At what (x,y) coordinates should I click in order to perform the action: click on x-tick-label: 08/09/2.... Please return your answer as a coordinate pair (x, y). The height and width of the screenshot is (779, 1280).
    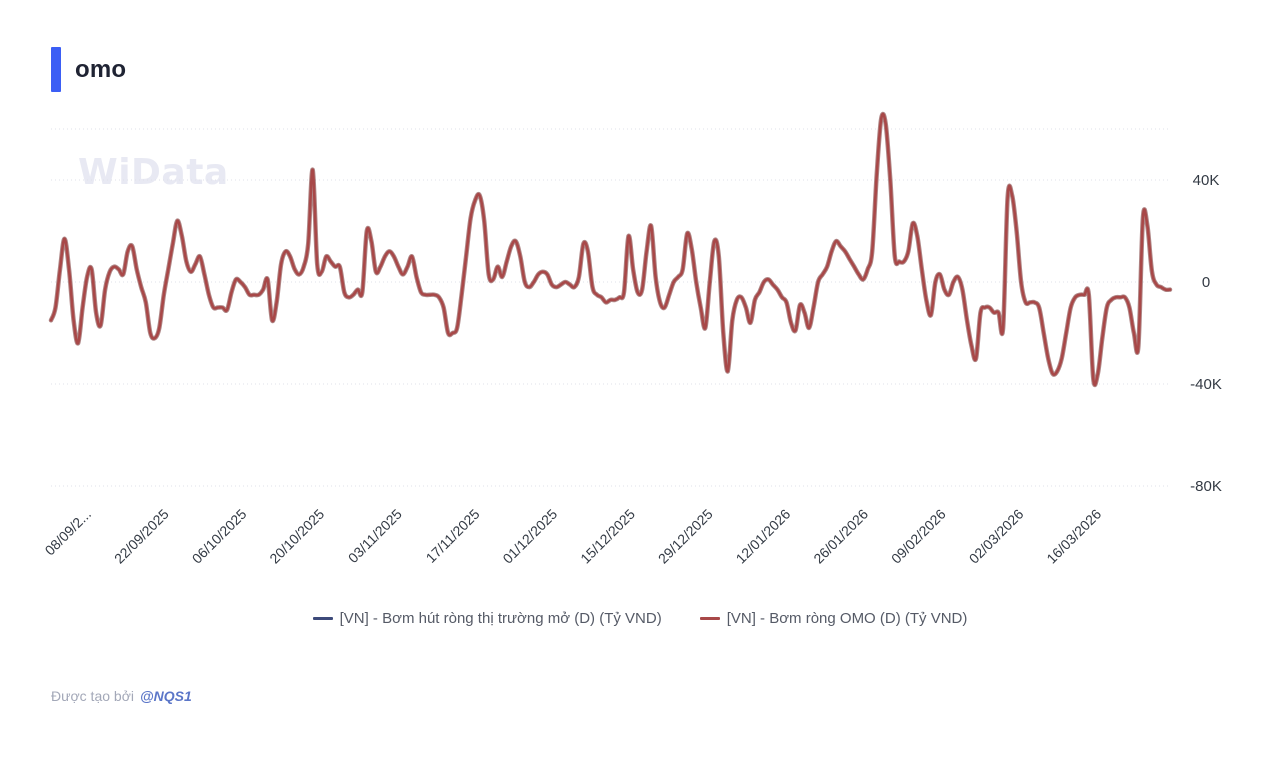
    Looking at the image, I should click on (68, 532).